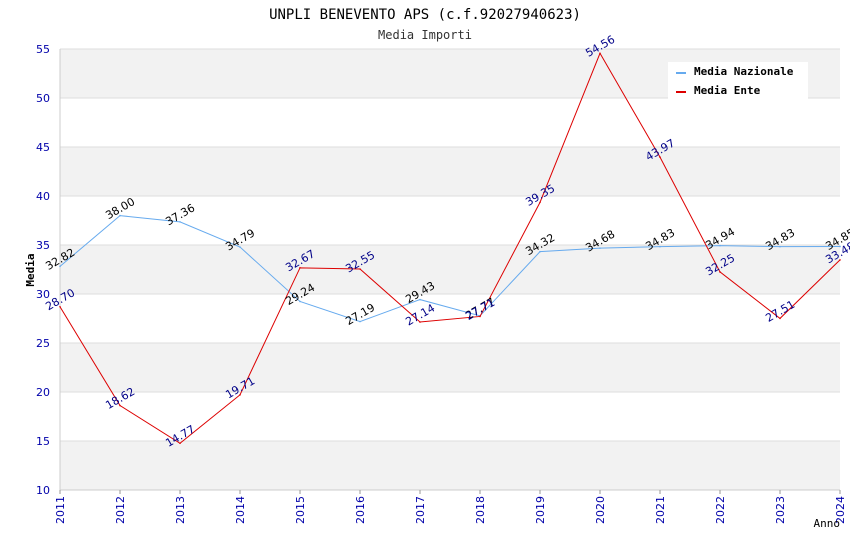 Image resolution: width=850 pixels, height=550 pixels. What do you see at coordinates (540, 510) in the screenshot?
I see `x-tick-label: 2019` at bounding box center [540, 510].